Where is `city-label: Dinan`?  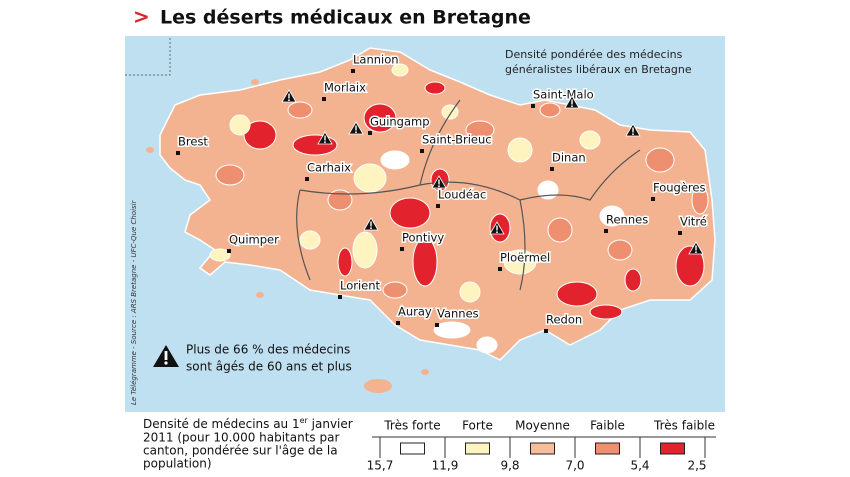 city-label: Dinan is located at coordinates (569, 158).